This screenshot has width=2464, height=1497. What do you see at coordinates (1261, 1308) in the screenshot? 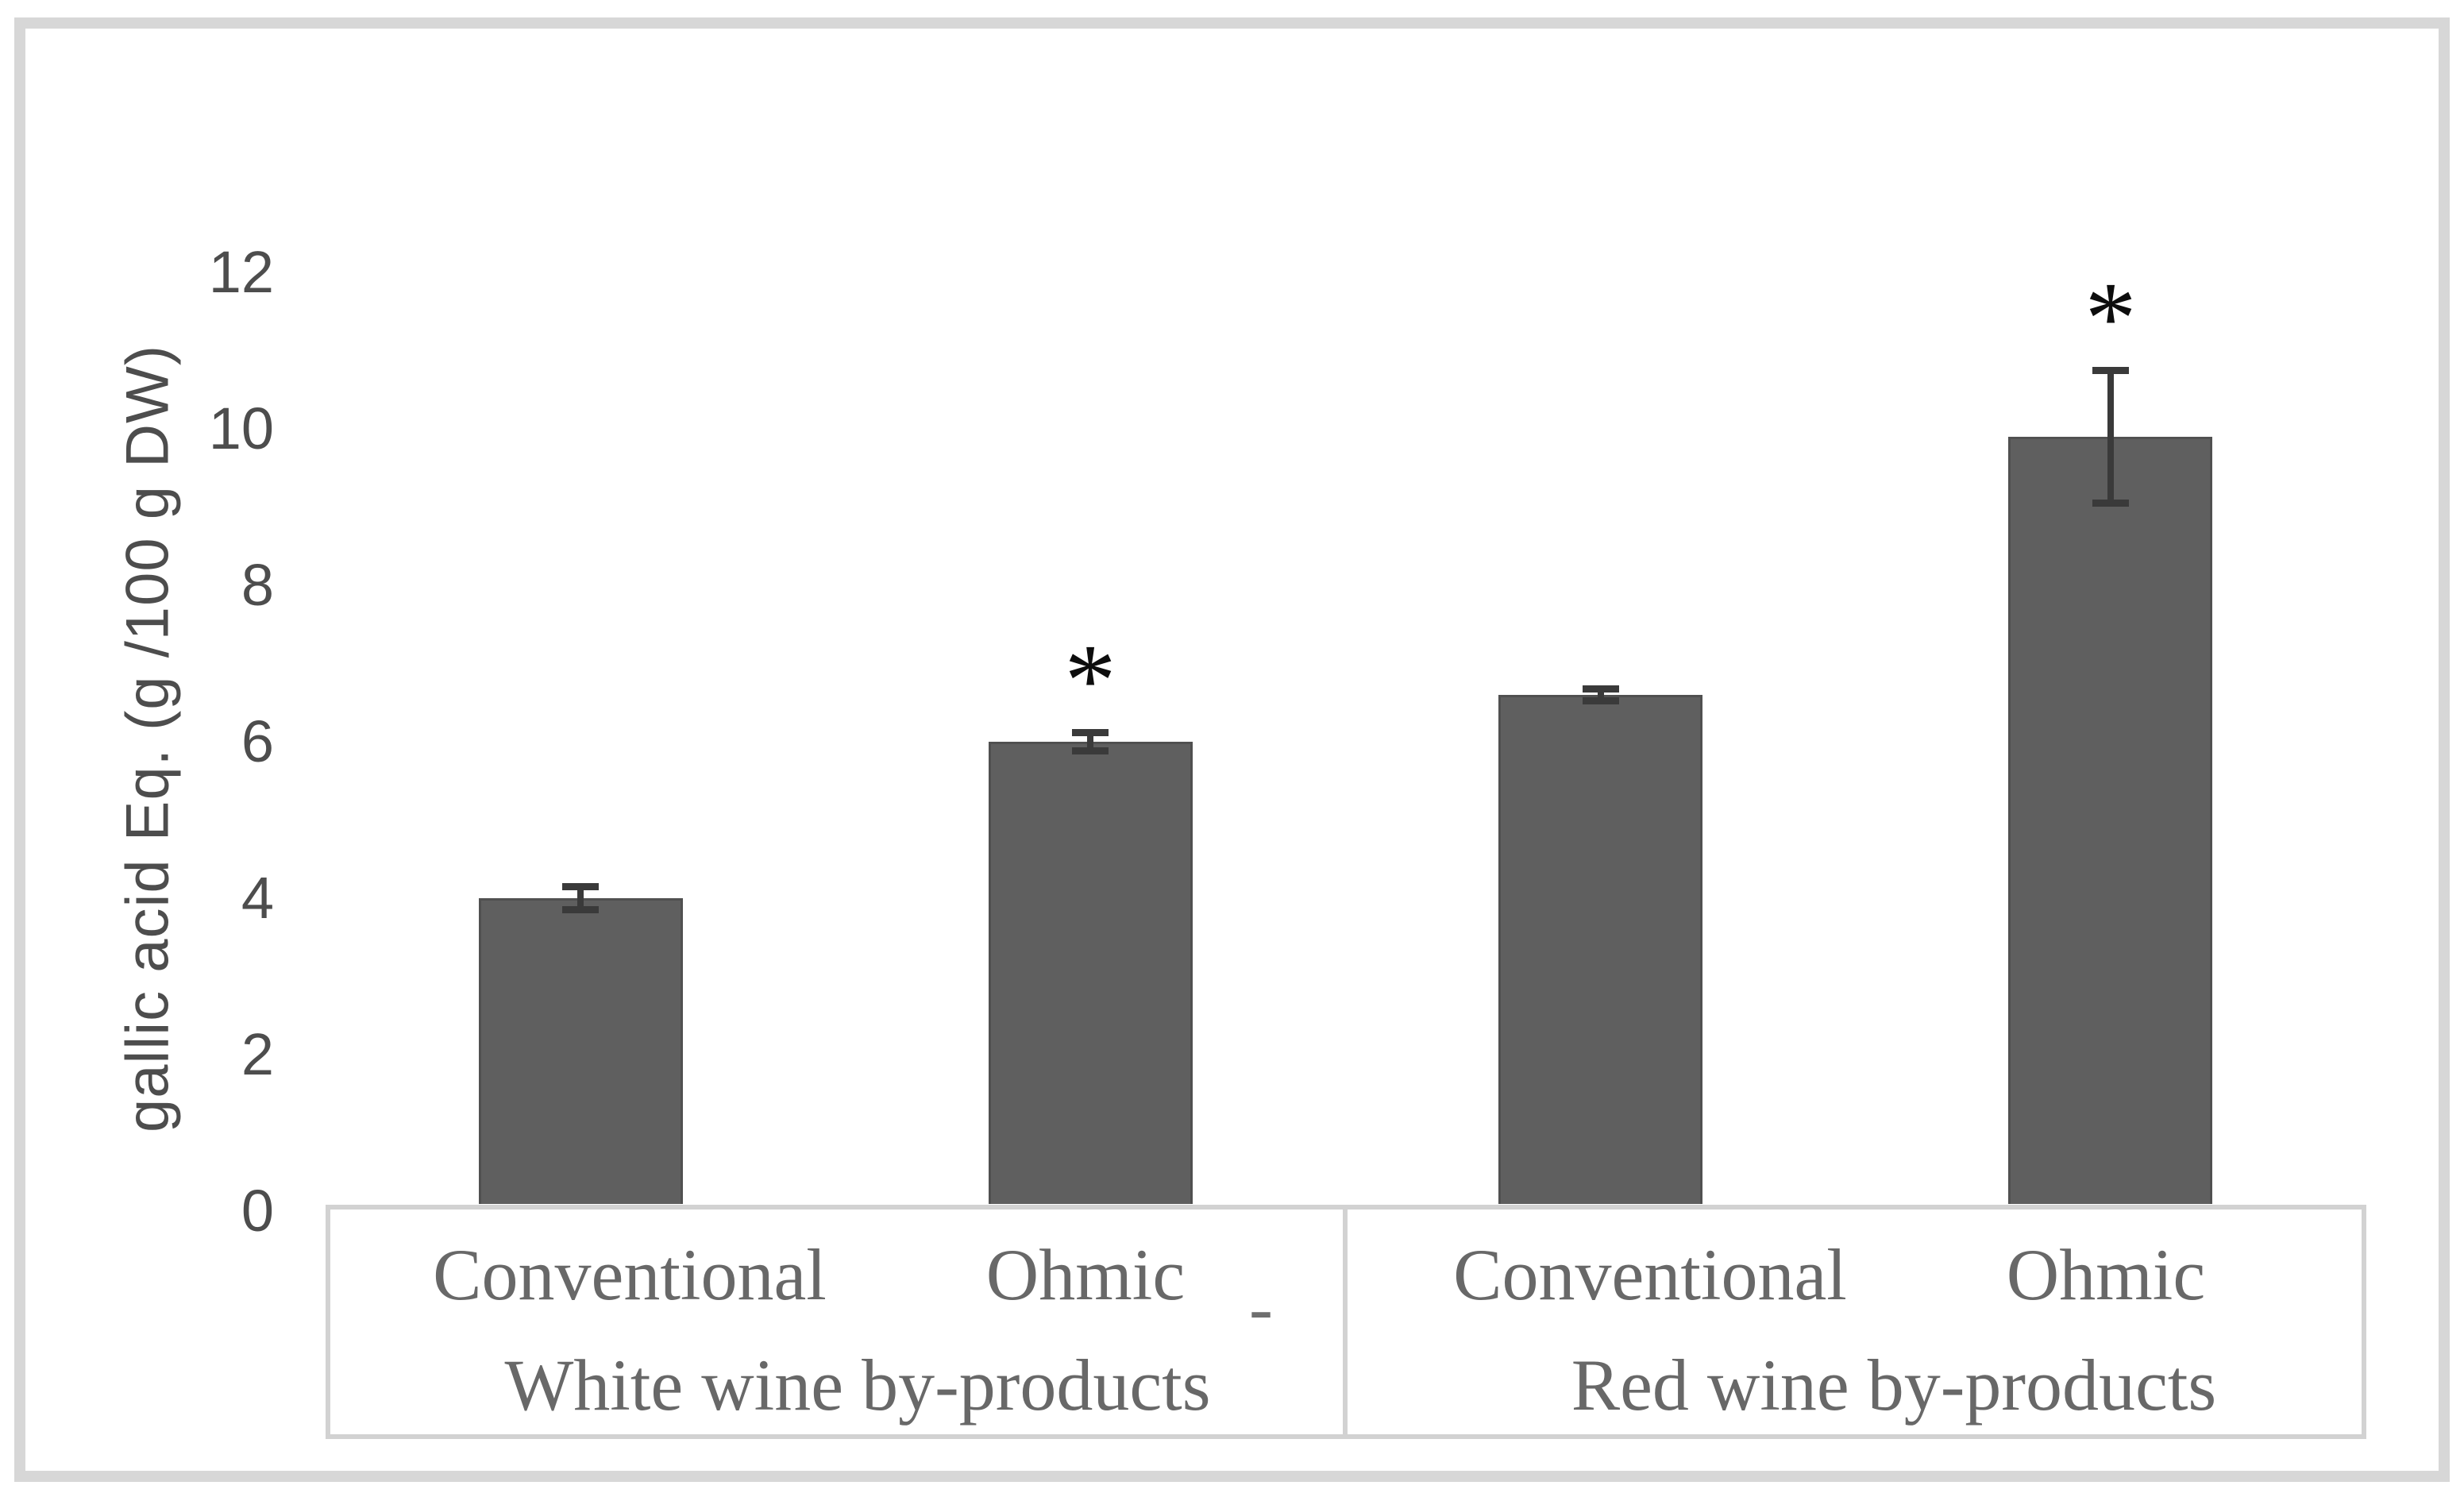
I see `stray-dash-artifact: -` at bounding box center [1261, 1308].